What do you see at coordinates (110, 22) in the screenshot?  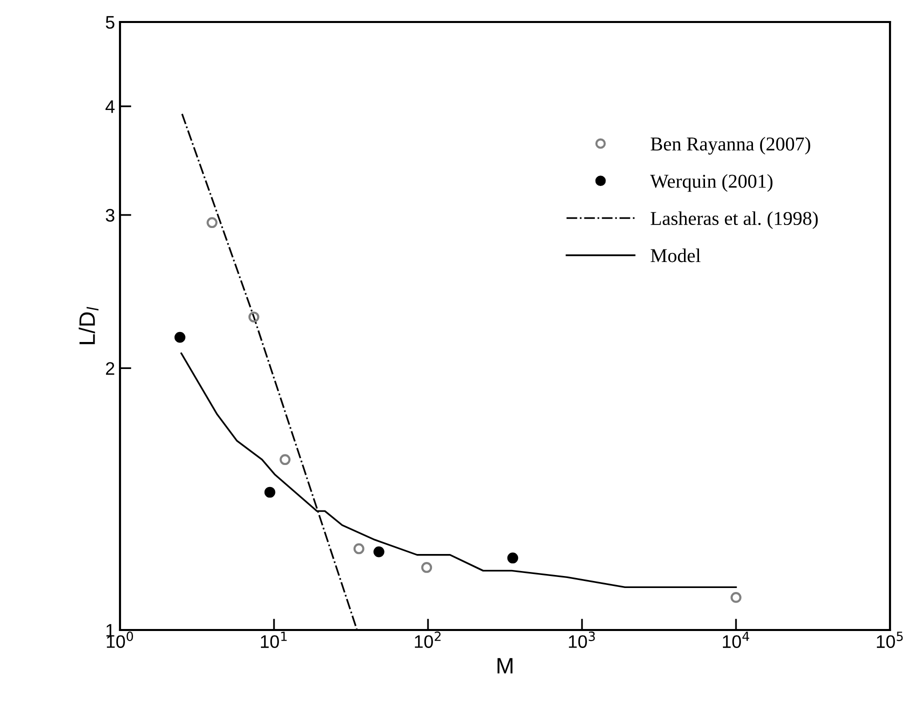 I see `y-tick-label: 5` at bounding box center [110, 22].